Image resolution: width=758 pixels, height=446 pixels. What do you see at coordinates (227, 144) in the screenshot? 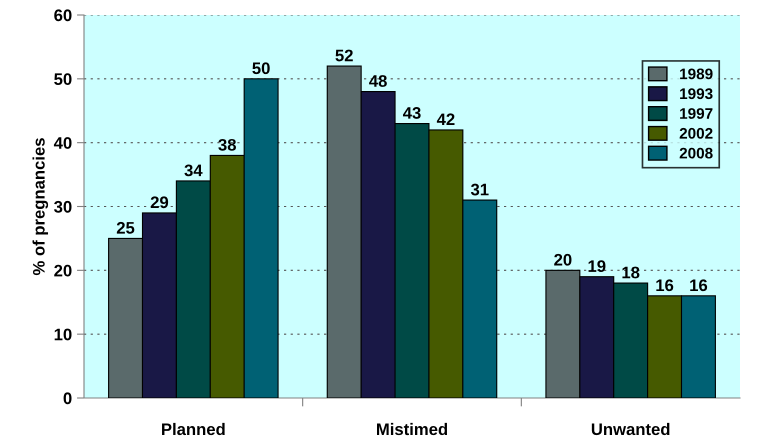
I see `data-label: 38` at bounding box center [227, 144].